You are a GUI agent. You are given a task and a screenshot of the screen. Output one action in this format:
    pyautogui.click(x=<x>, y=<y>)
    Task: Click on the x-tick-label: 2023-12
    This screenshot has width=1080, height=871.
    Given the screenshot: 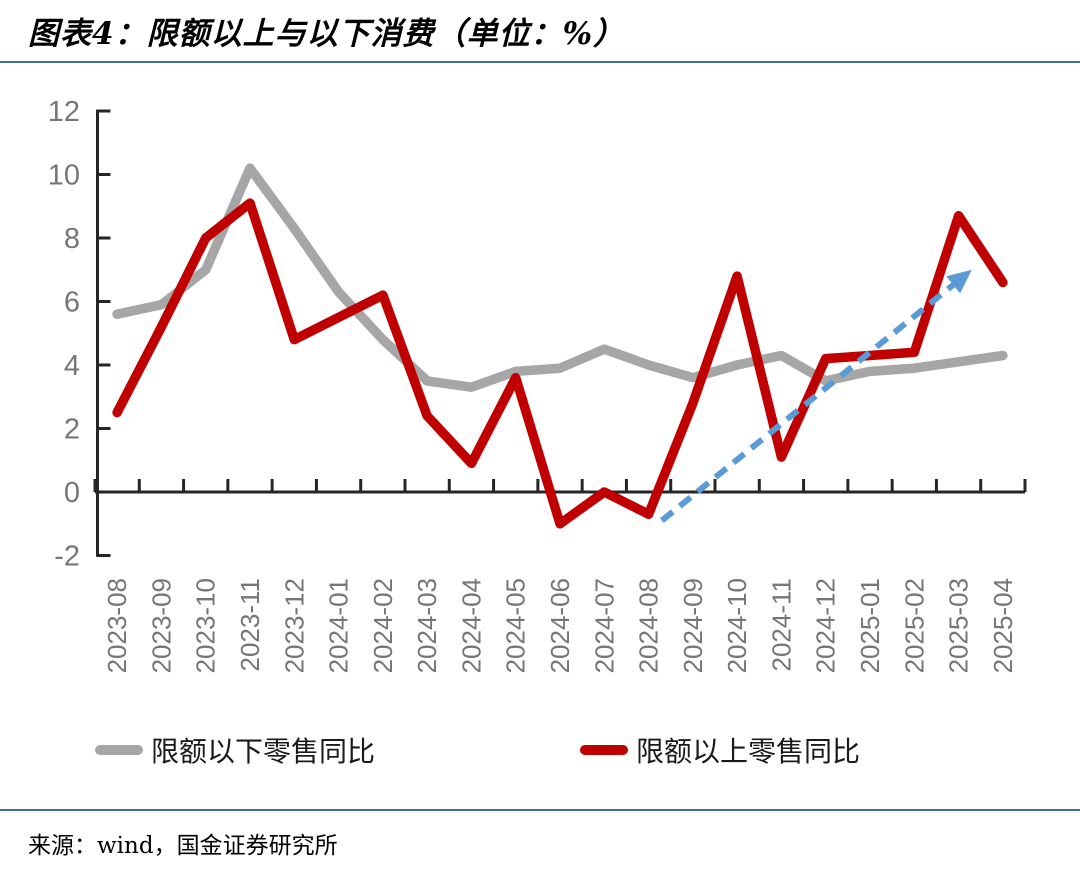 What is the action you would take?
    pyautogui.click(x=294, y=625)
    